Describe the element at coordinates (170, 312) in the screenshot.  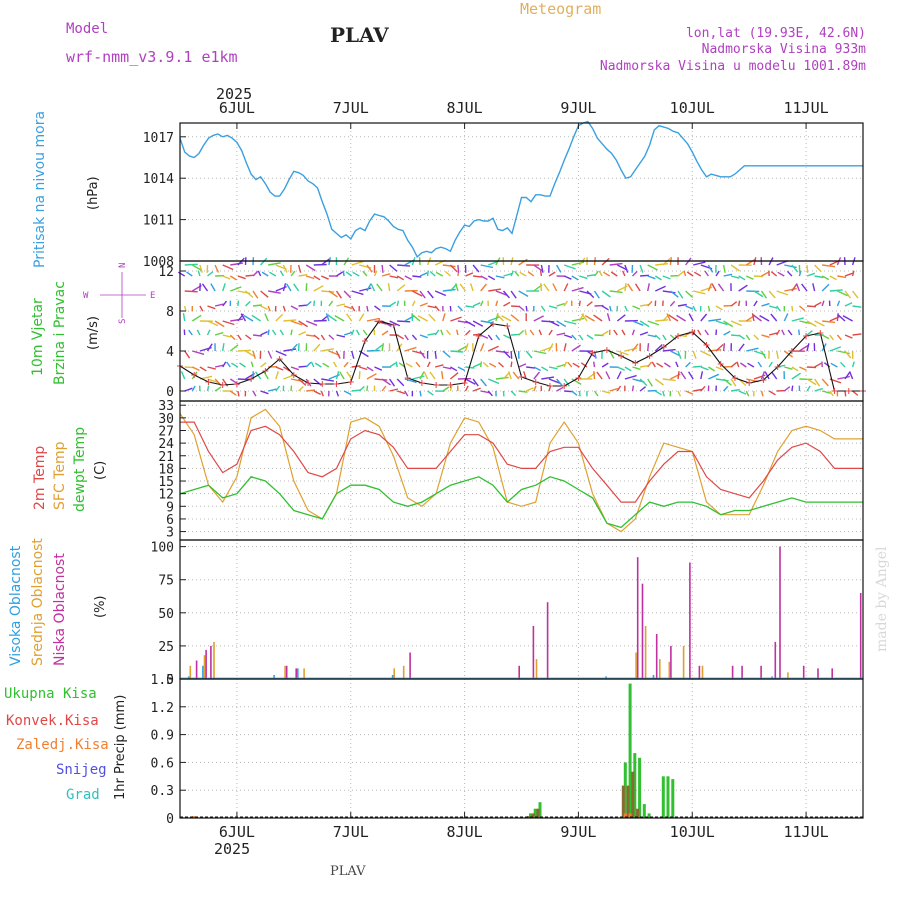
I see `y-tick-label: 8` at that location.